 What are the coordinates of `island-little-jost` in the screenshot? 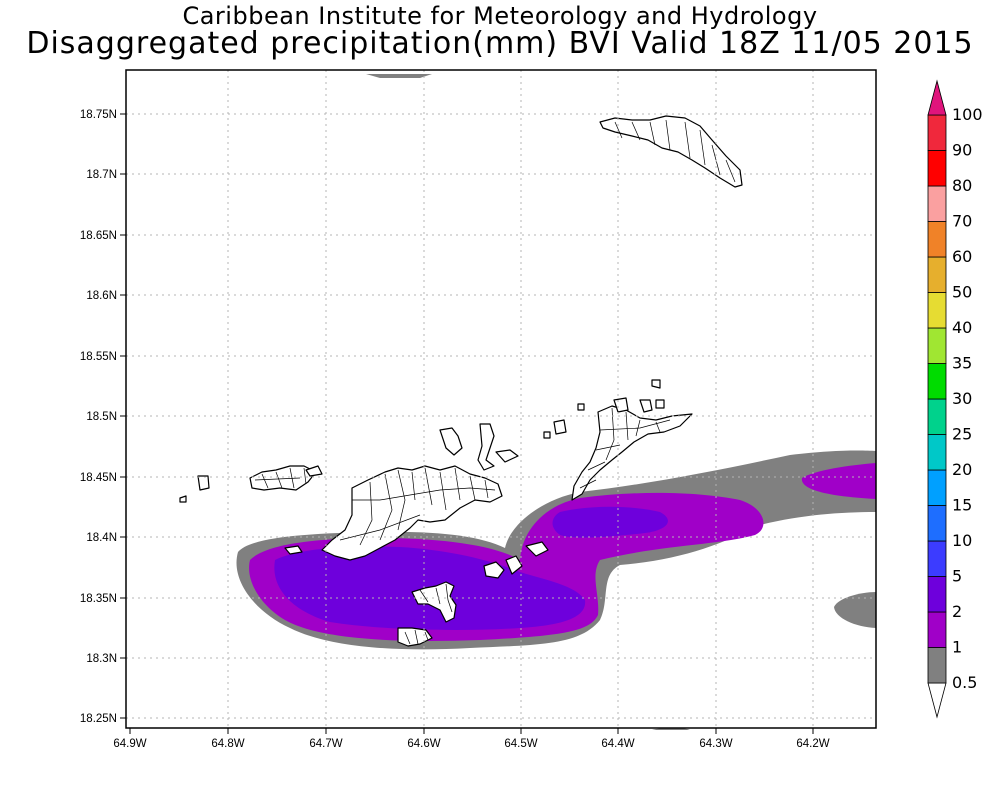 It's located at (314, 471).